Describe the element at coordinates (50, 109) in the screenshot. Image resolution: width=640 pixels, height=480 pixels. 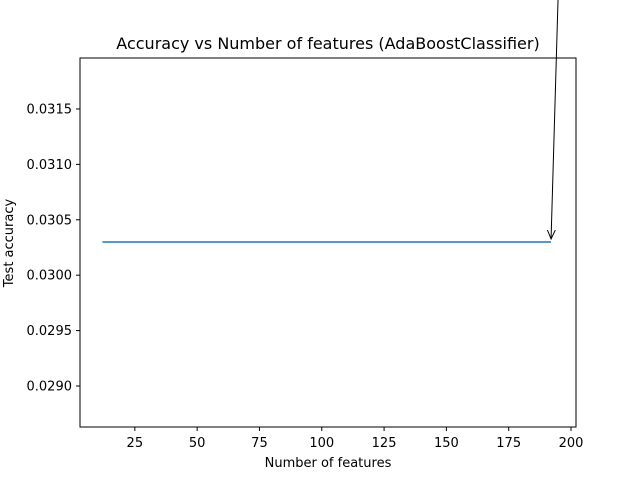
I see `y-tick-label: 0.0315` at that location.